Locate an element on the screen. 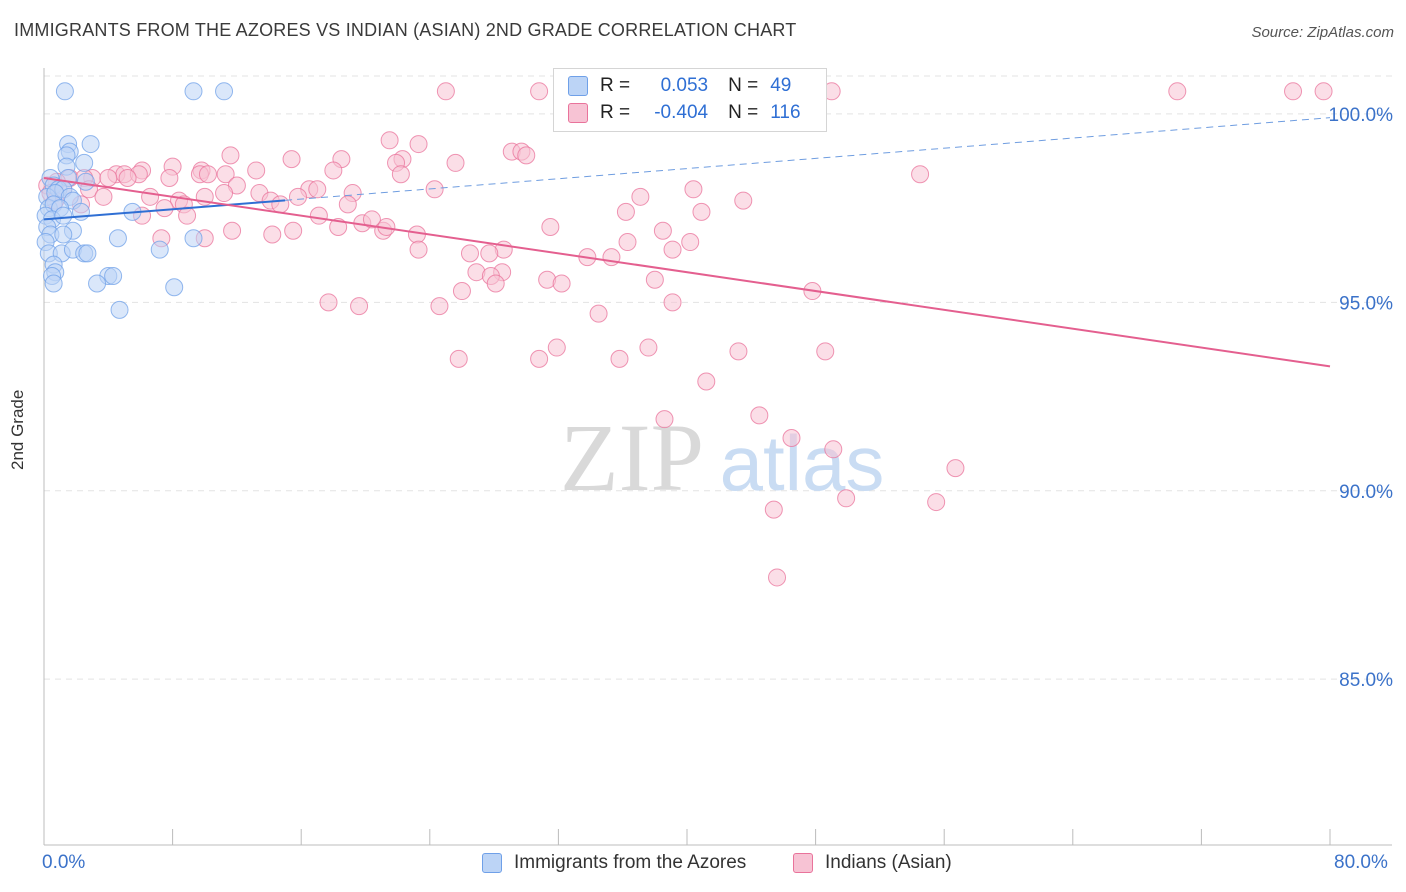 The image size is (1406, 892). legend-row-indians: R = -0.404 N = 116 is located at coordinates (684, 113).